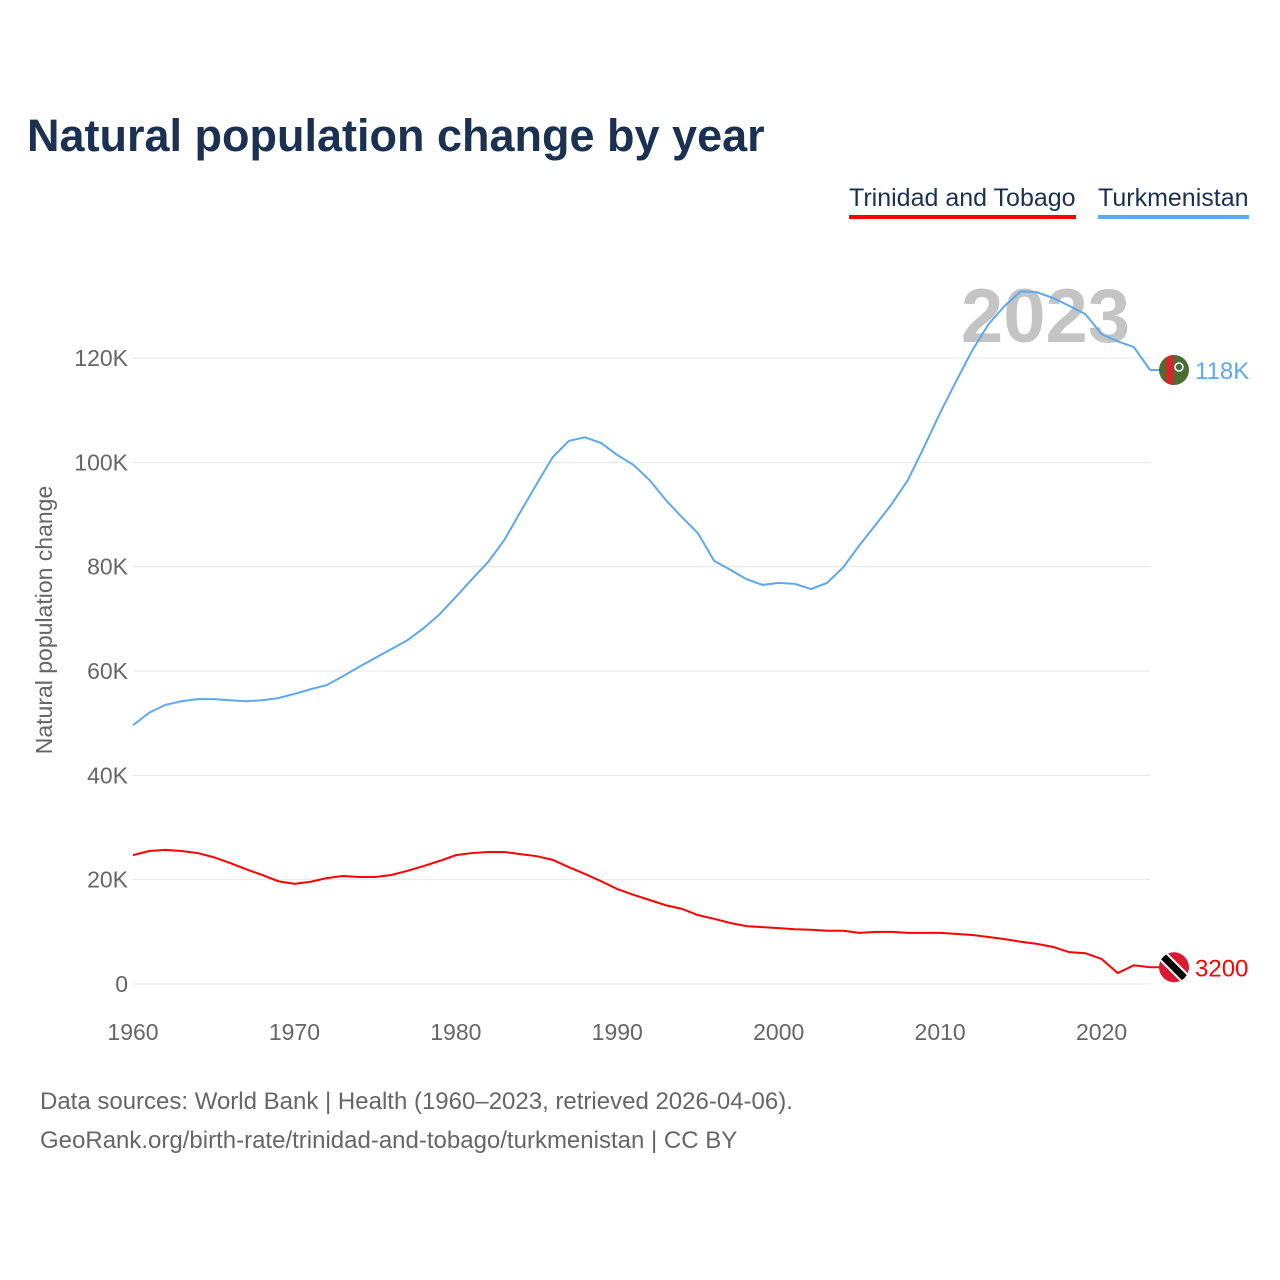 Image resolution: width=1280 pixels, height=1280 pixels. I want to click on x-tick-label: 1980, so click(455, 1032).